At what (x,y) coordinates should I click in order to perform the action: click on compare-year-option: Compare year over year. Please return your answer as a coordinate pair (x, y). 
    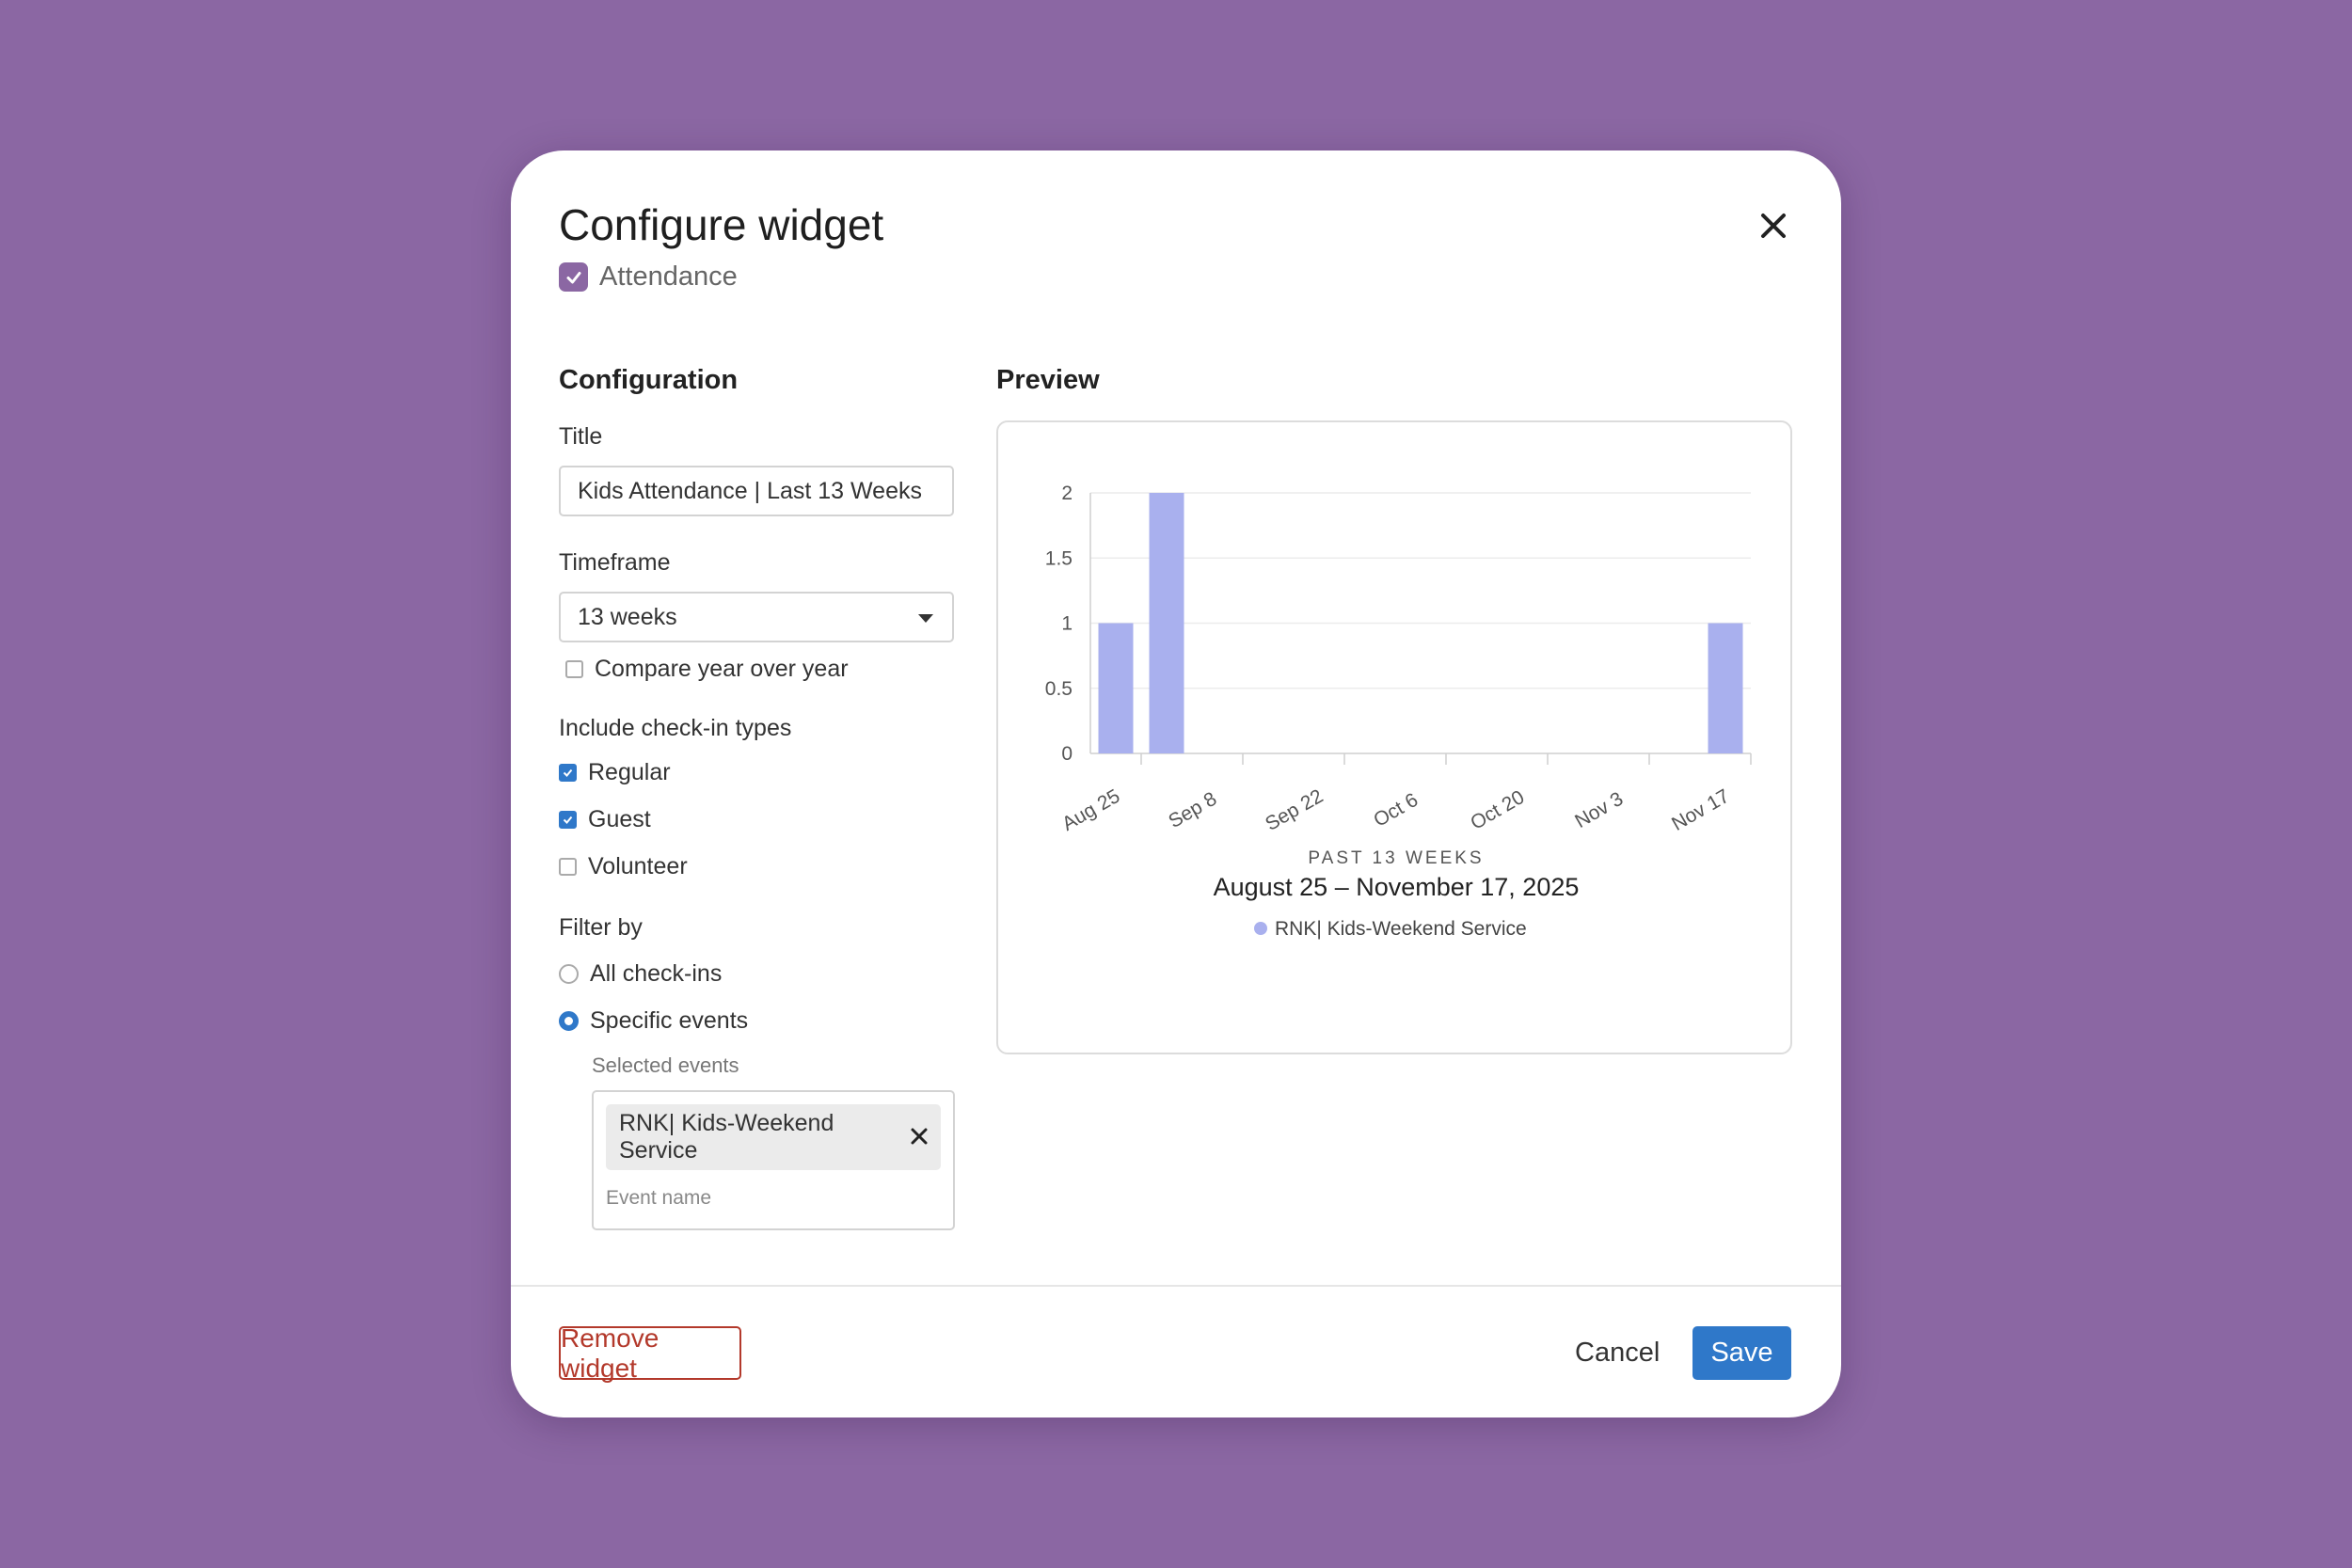
    Looking at the image, I should click on (707, 669).